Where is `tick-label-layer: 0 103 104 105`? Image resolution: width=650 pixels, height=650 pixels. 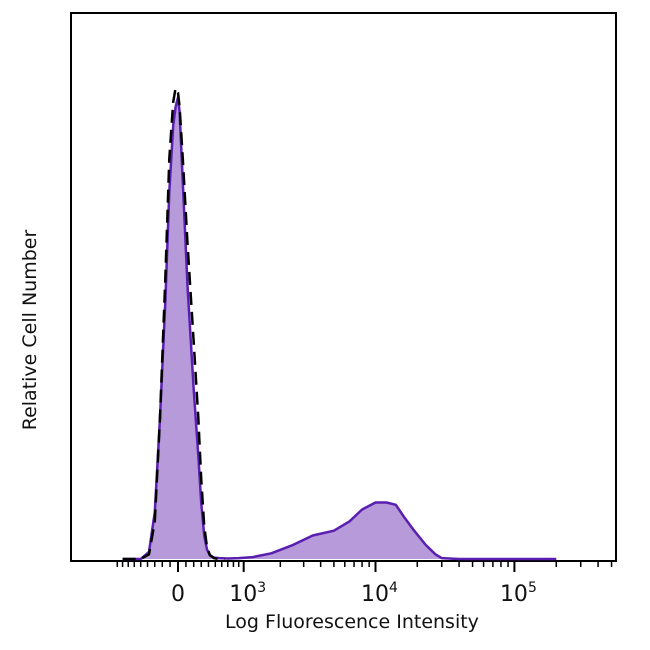 tick-label-layer: 0 103 104 105 is located at coordinates (354, 593).